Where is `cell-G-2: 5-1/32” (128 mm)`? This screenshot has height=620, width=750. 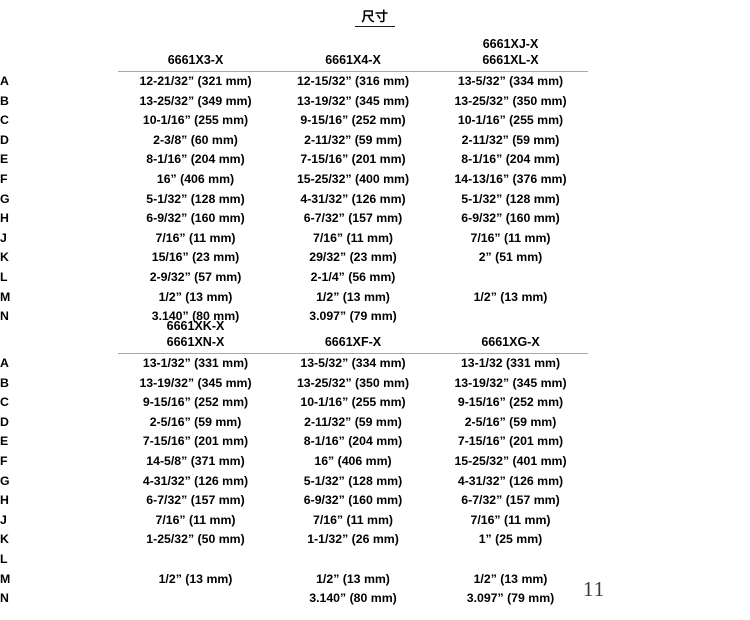
cell-G-2: 5-1/32” (128 mm) is located at coordinates (353, 480).